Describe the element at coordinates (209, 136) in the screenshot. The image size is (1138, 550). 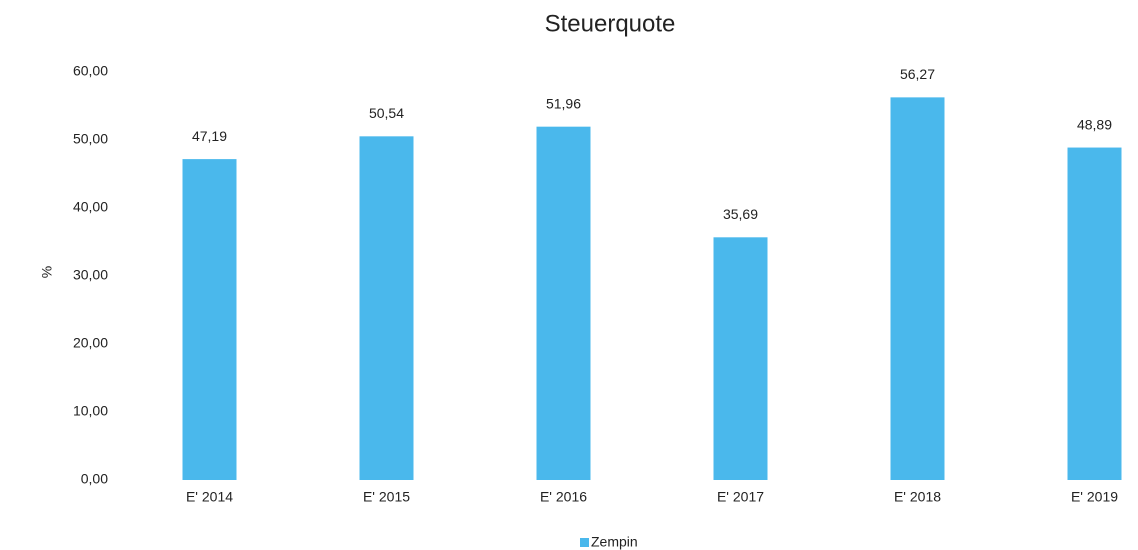
I see `data-label: 47,19` at that location.